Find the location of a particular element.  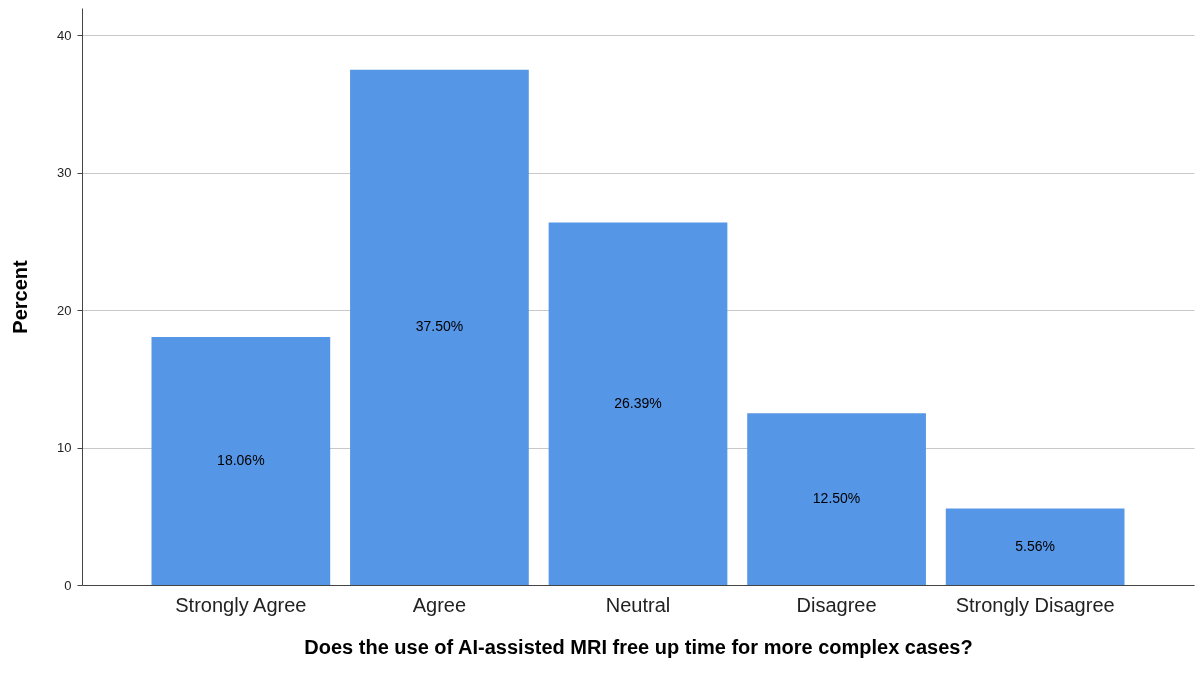

data-label: 5.56% is located at coordinates (1035, 545).